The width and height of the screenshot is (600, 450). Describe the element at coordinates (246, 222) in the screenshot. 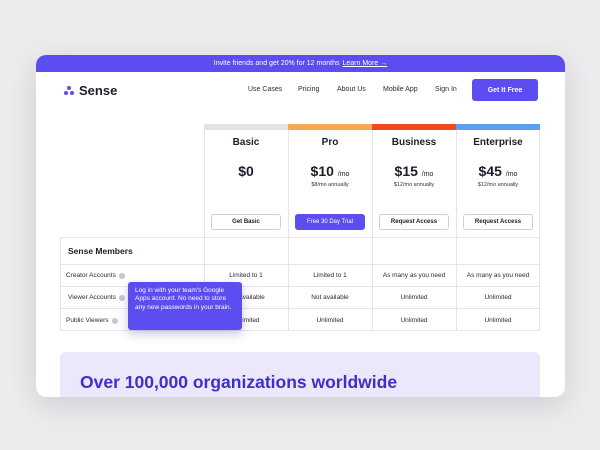

I see `get-basic-button: Get Basic` at that location.